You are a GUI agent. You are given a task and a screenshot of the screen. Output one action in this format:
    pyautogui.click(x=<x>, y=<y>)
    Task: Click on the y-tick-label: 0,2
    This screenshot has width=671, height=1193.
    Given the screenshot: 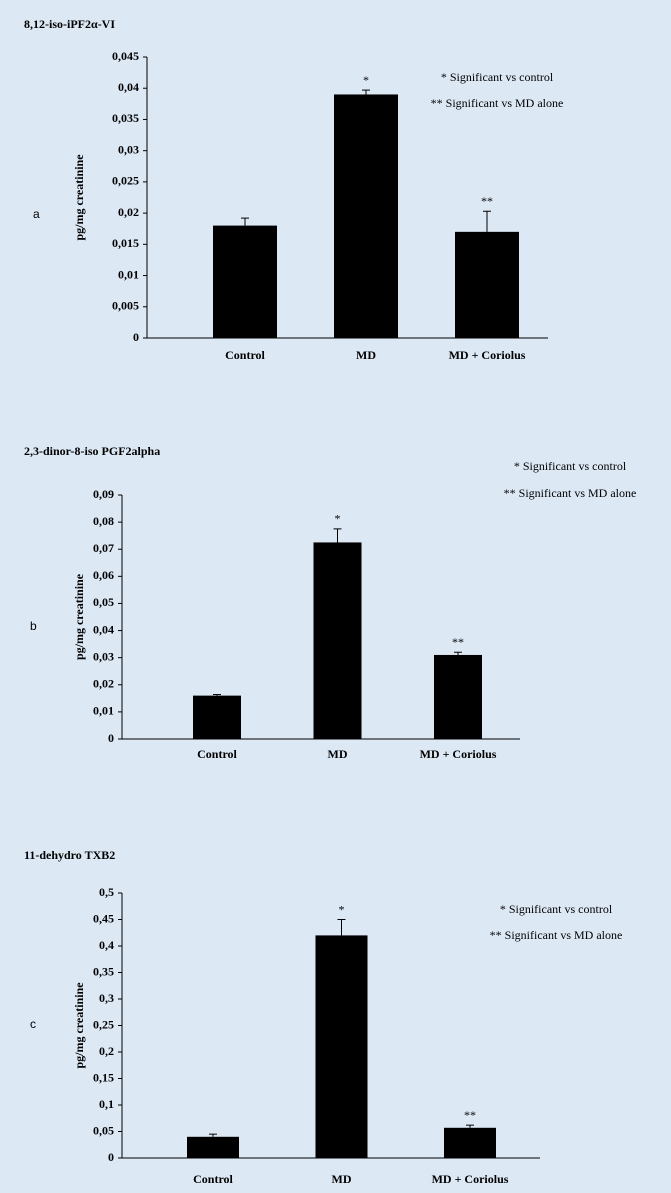 What is the action you would take?
    pyautogui.click(x=106, y=1051)
    